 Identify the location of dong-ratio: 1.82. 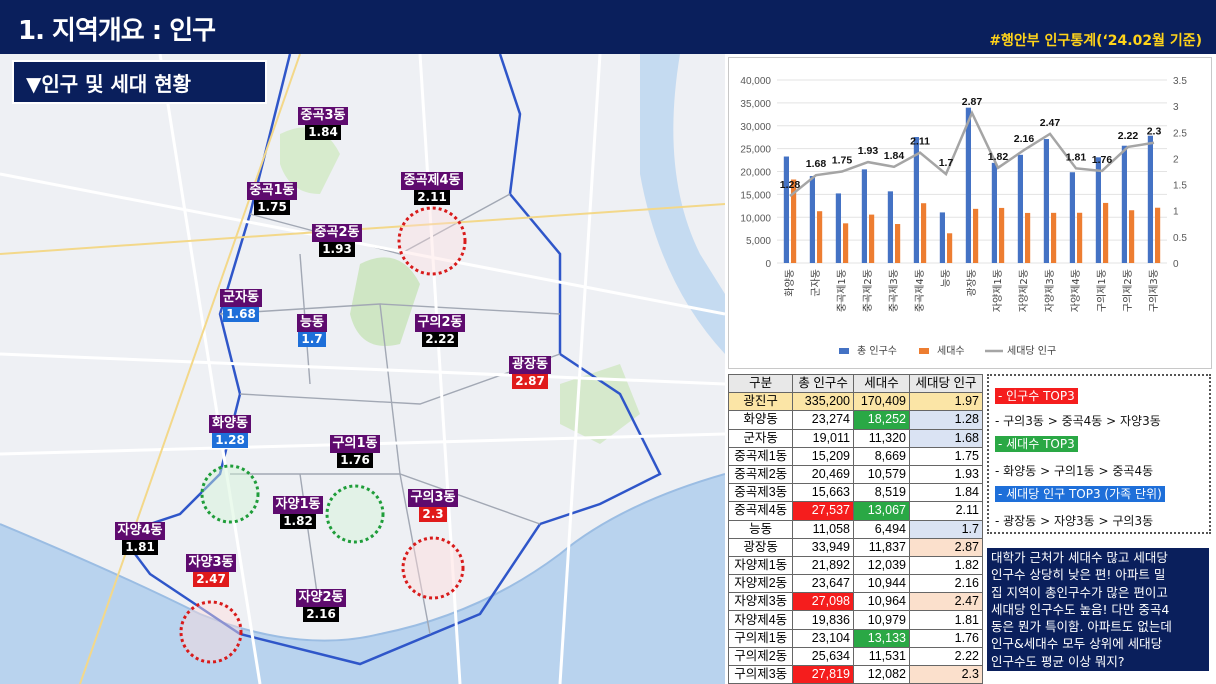
(298, 521).